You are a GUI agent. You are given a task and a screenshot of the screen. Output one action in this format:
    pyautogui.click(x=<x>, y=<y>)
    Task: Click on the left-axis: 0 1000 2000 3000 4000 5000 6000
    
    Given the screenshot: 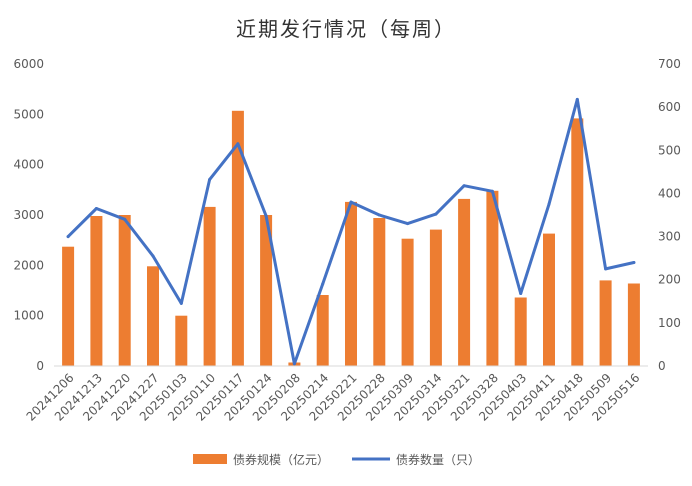 What is the action you would take?
    pyautogui.click(x=28, y=215)
    